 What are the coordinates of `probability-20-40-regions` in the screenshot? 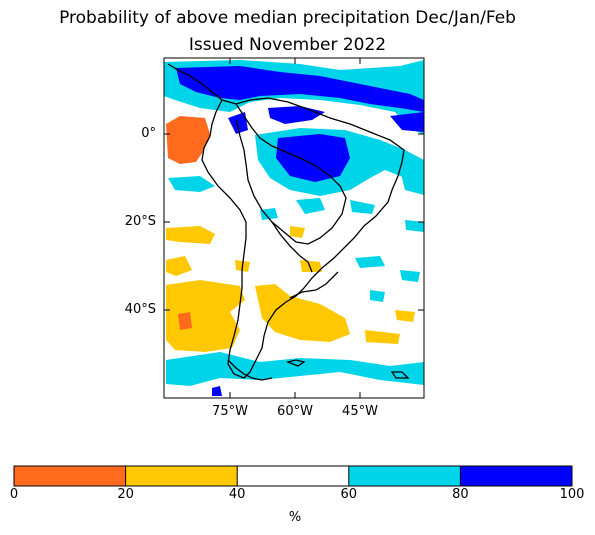 It's located at (290, 289).